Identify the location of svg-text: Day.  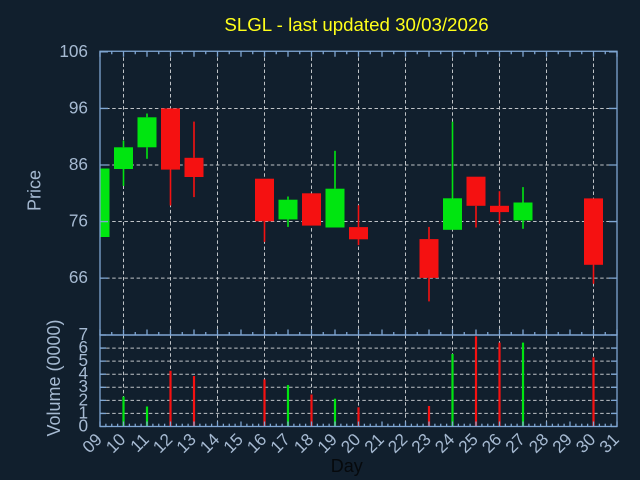
(347, 466).